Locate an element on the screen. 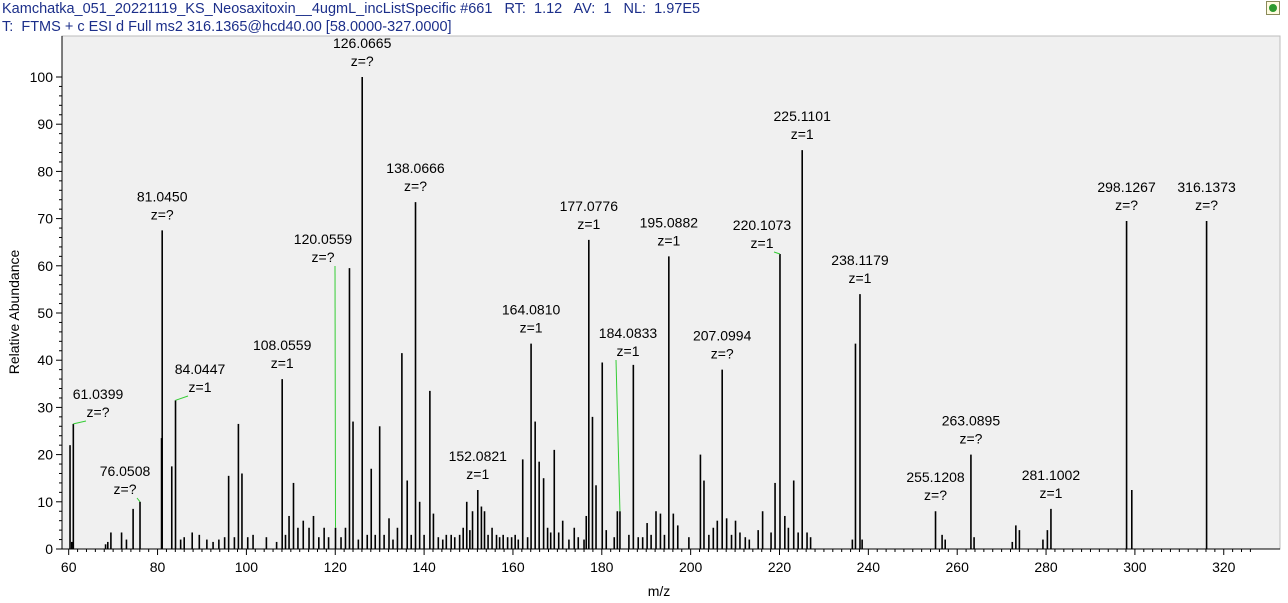 Image resolution: width=1288 pixels, height=603 pixels. peak-label-mz: 152.0821 is located at coordinates (478, 456).